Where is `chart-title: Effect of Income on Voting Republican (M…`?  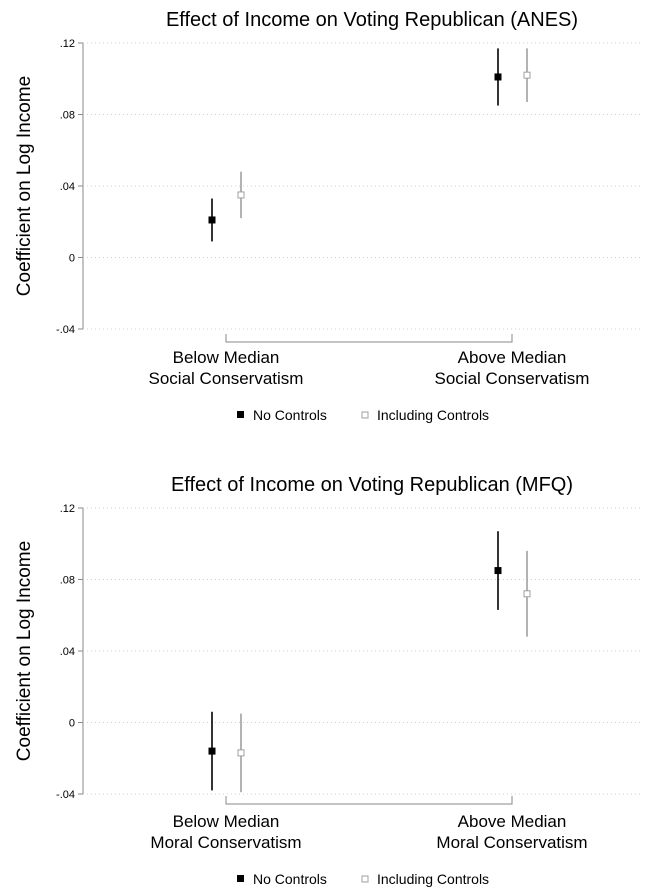
chart-title: Effect of Income on Voting Republican (M… is located at coordinates (372, 485).